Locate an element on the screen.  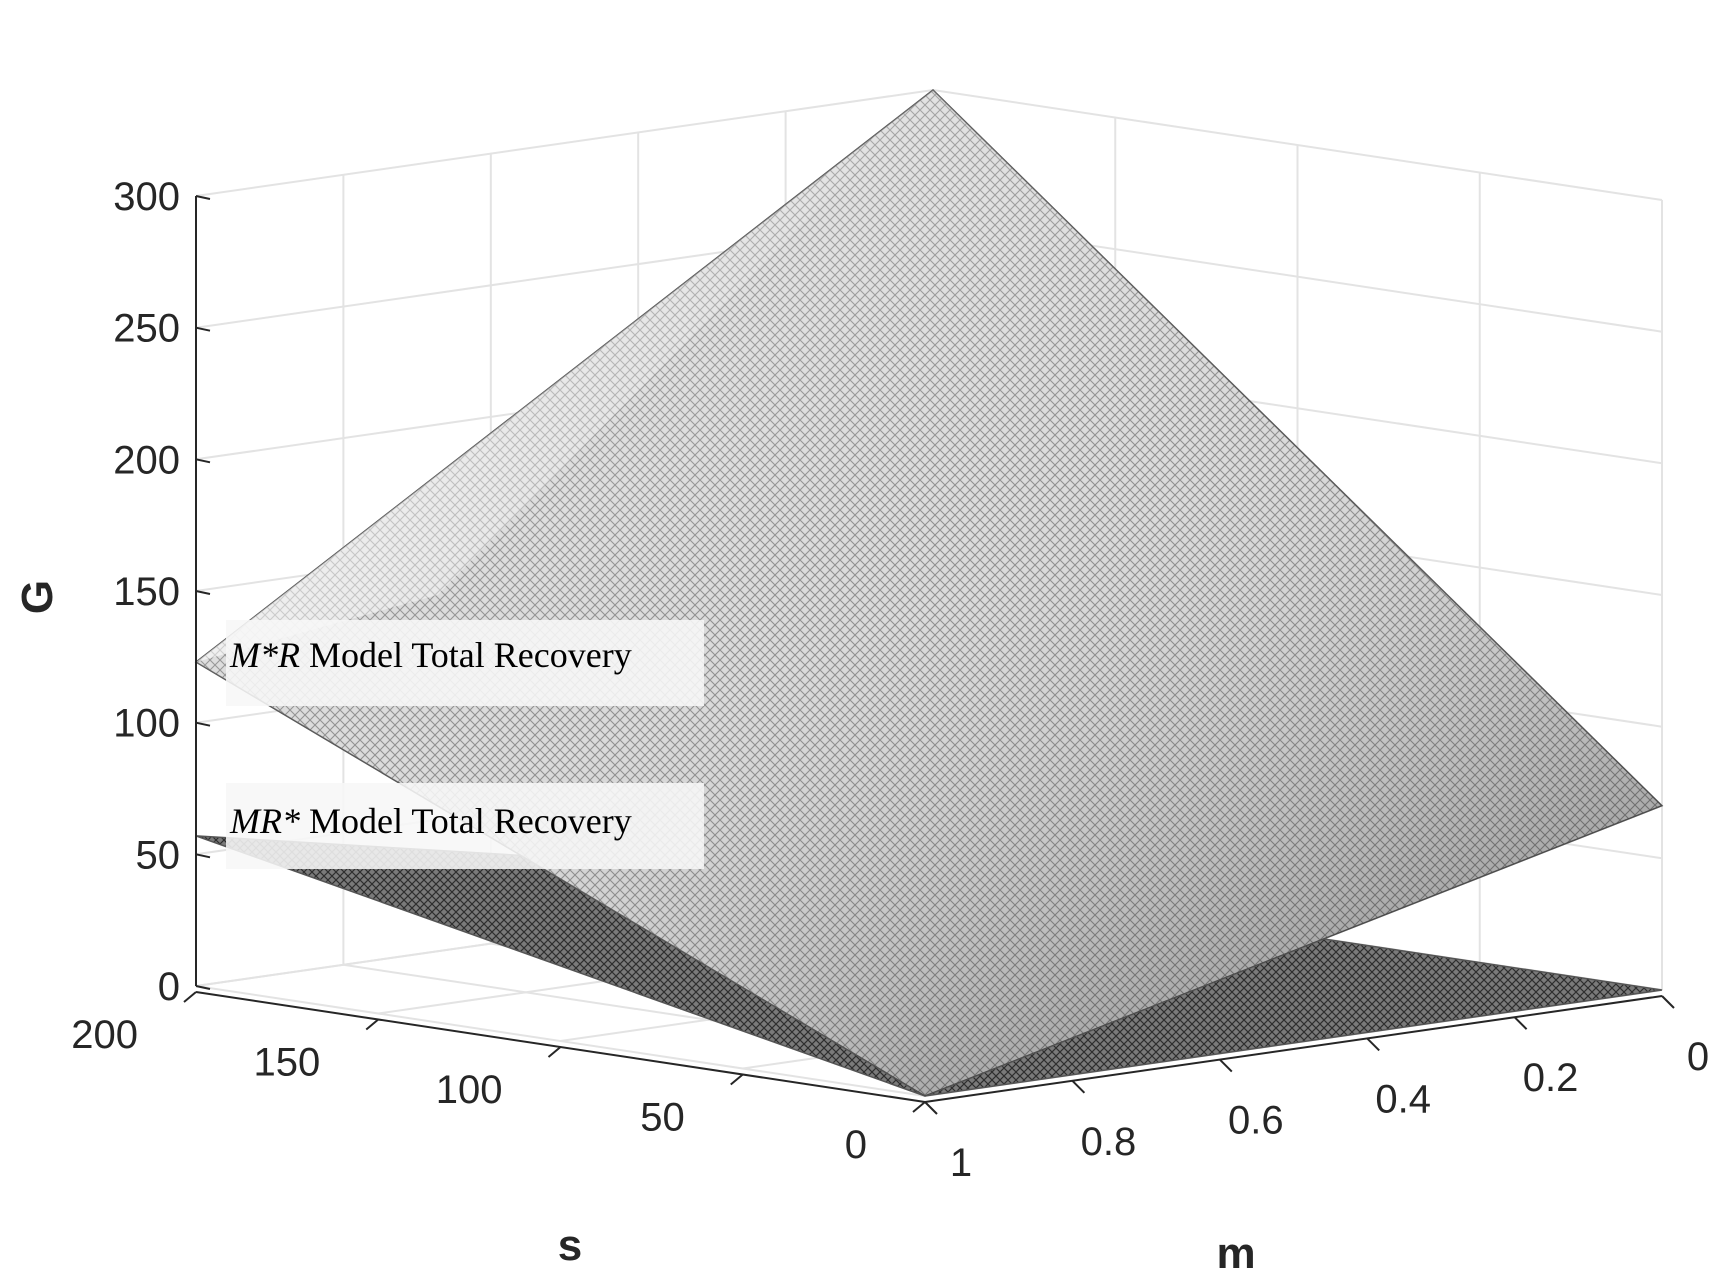
annotation-lower-text: Model Total Recovery is located at coordinates (466, 821).